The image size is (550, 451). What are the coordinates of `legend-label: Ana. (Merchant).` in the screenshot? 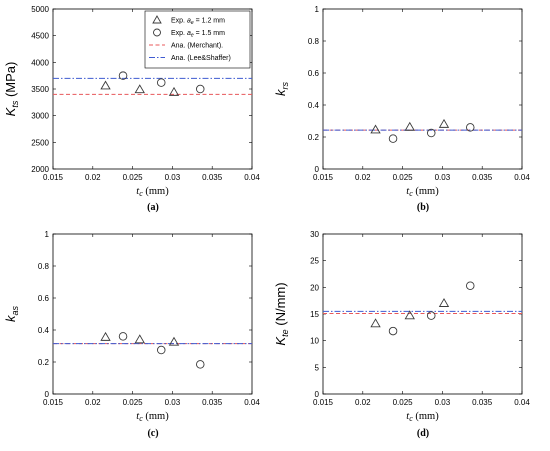 It's located at (197, 46).